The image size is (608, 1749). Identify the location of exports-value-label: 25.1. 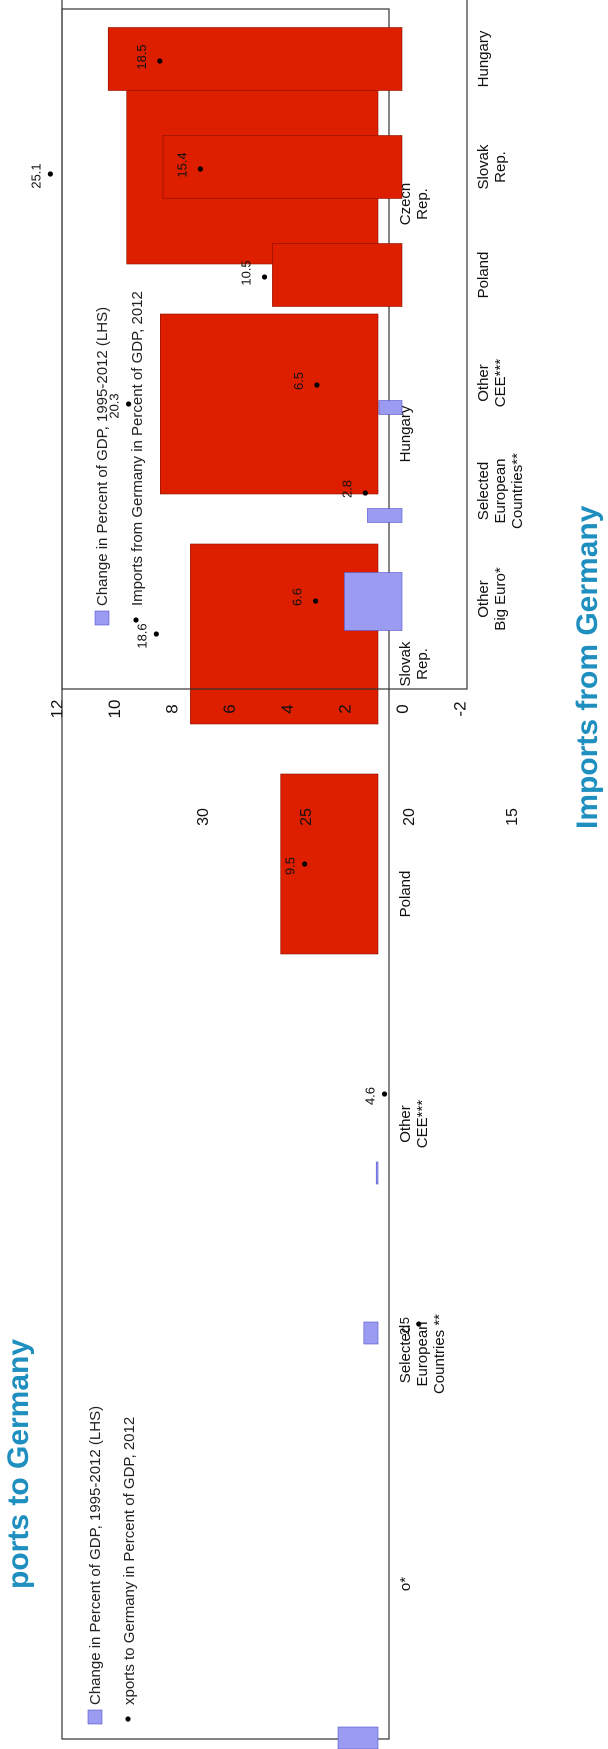
(35, 175).